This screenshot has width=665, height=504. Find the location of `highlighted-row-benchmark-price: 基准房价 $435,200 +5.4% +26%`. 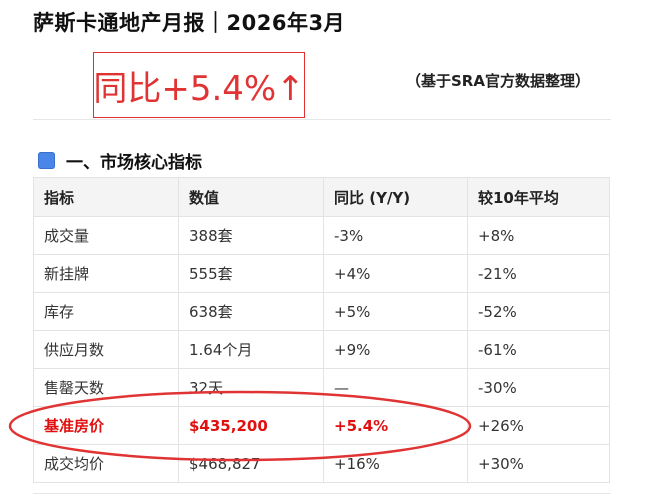

highlighted-row-benchmark-price: 基准房价 $435,200 +5.4% +26% is located at coordinates (321, 425).